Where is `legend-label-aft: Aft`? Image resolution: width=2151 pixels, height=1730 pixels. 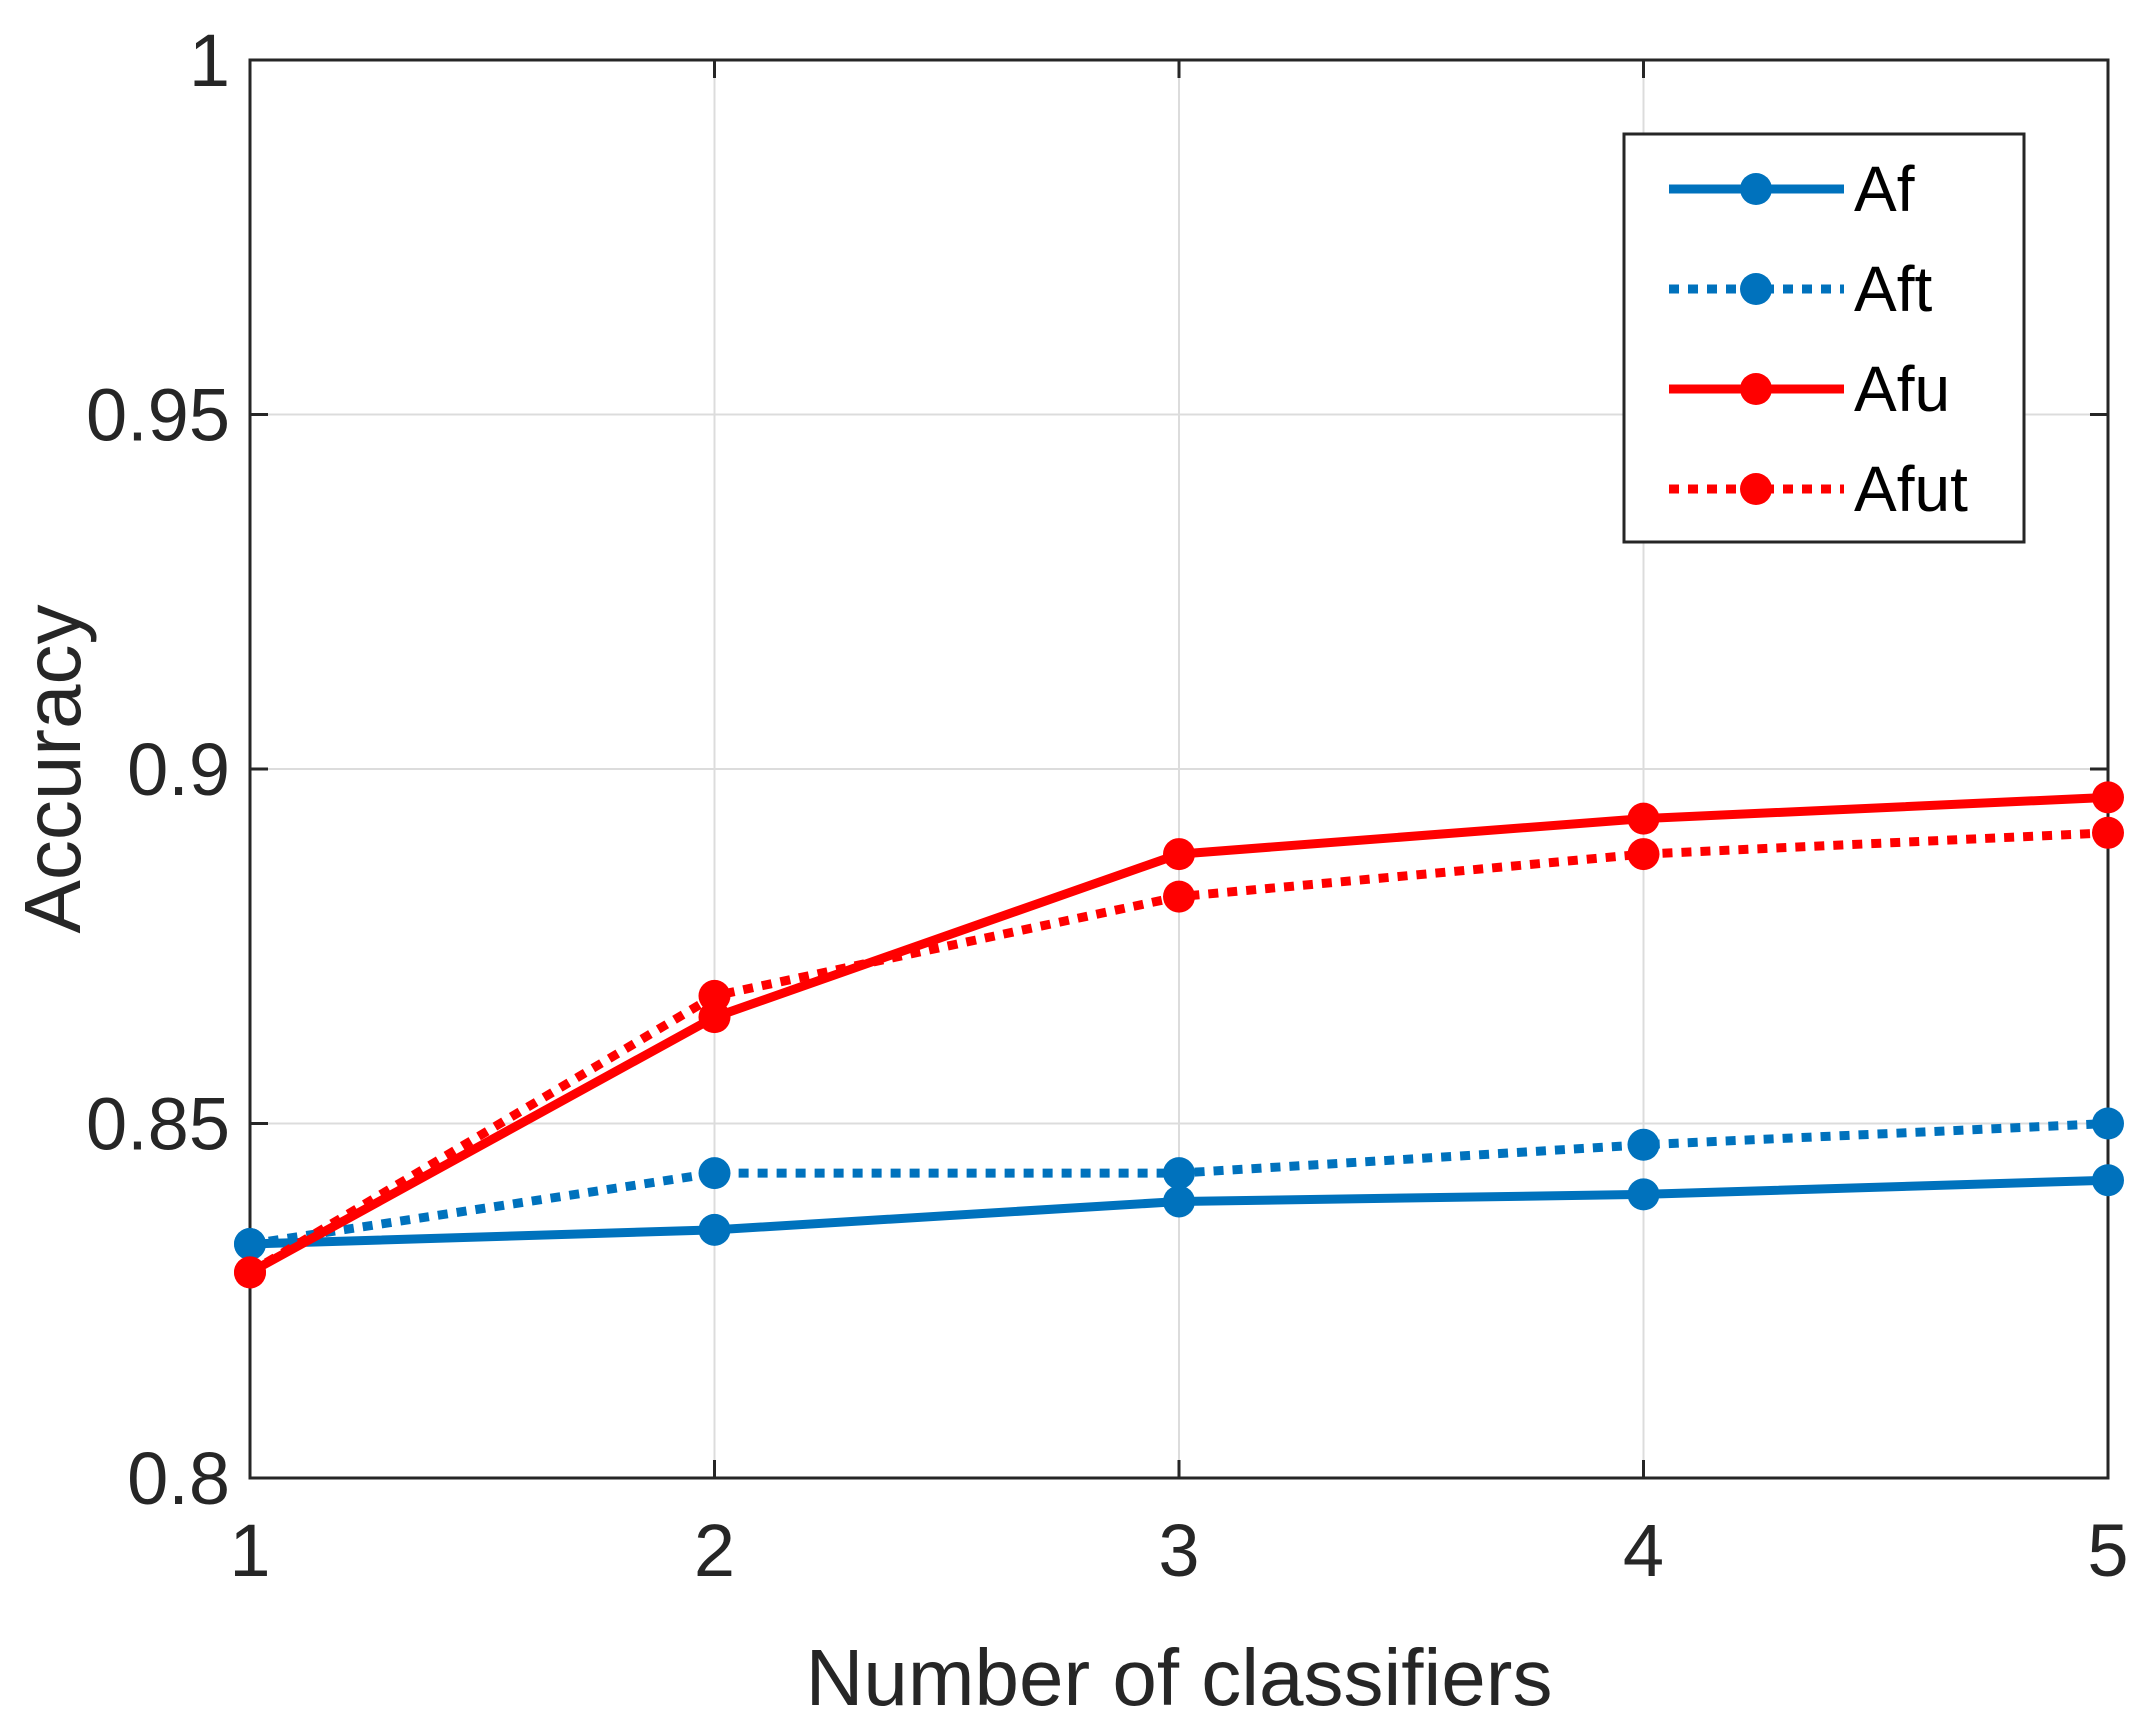
legend-label-aft: Aft is located at coordinates (1893, 289).